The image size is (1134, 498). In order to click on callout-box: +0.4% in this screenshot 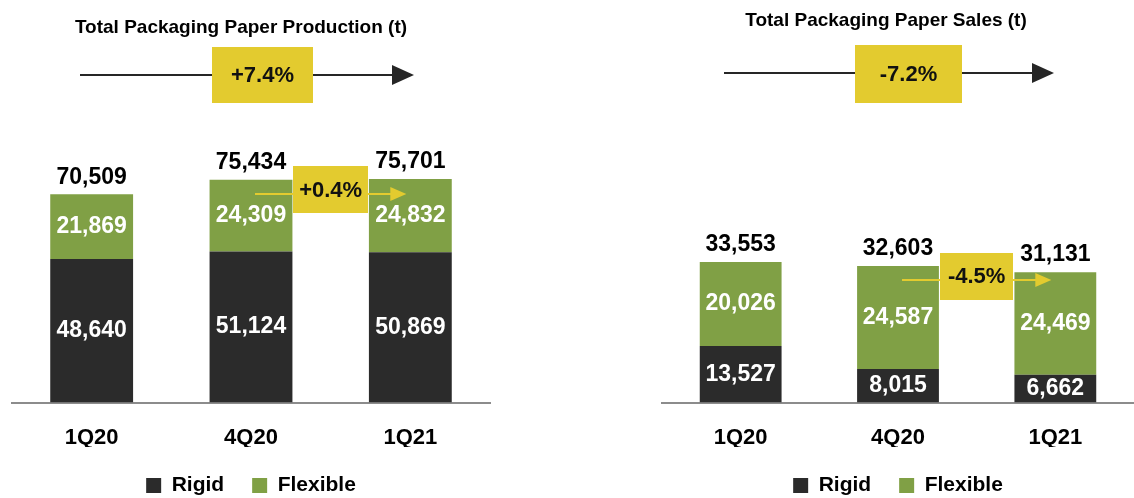, I will do `click(330, 189)`.